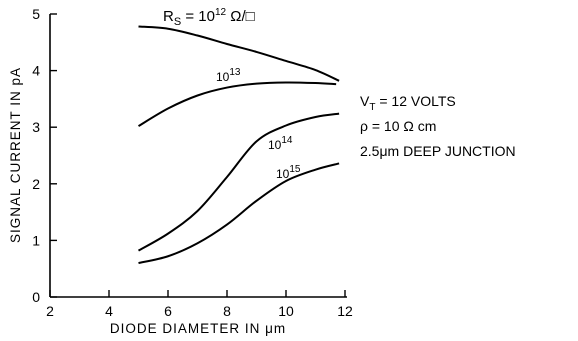  Describe the element at coordinates (36, 127) in the screenshot. I see `y-tick-label: 3` at that location.